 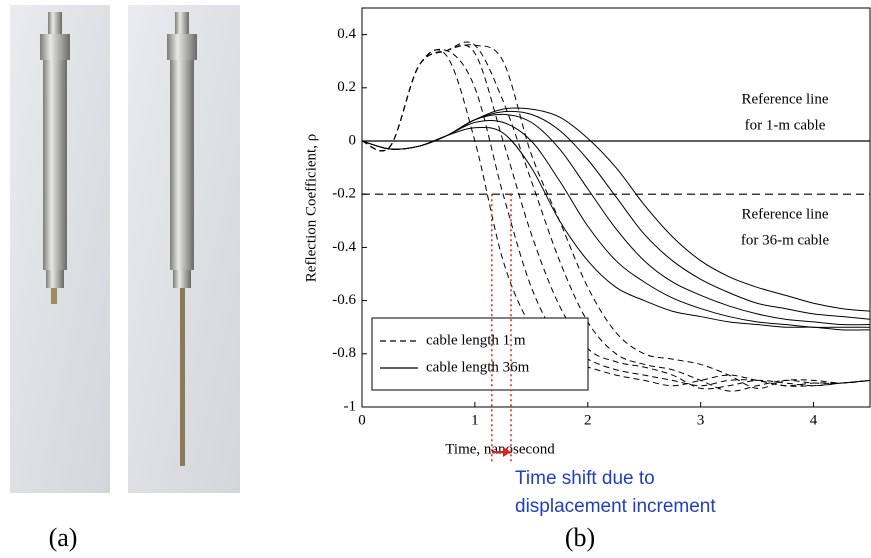 I want to click on y-tick-label: -0.8, so click(x=344, y=353).